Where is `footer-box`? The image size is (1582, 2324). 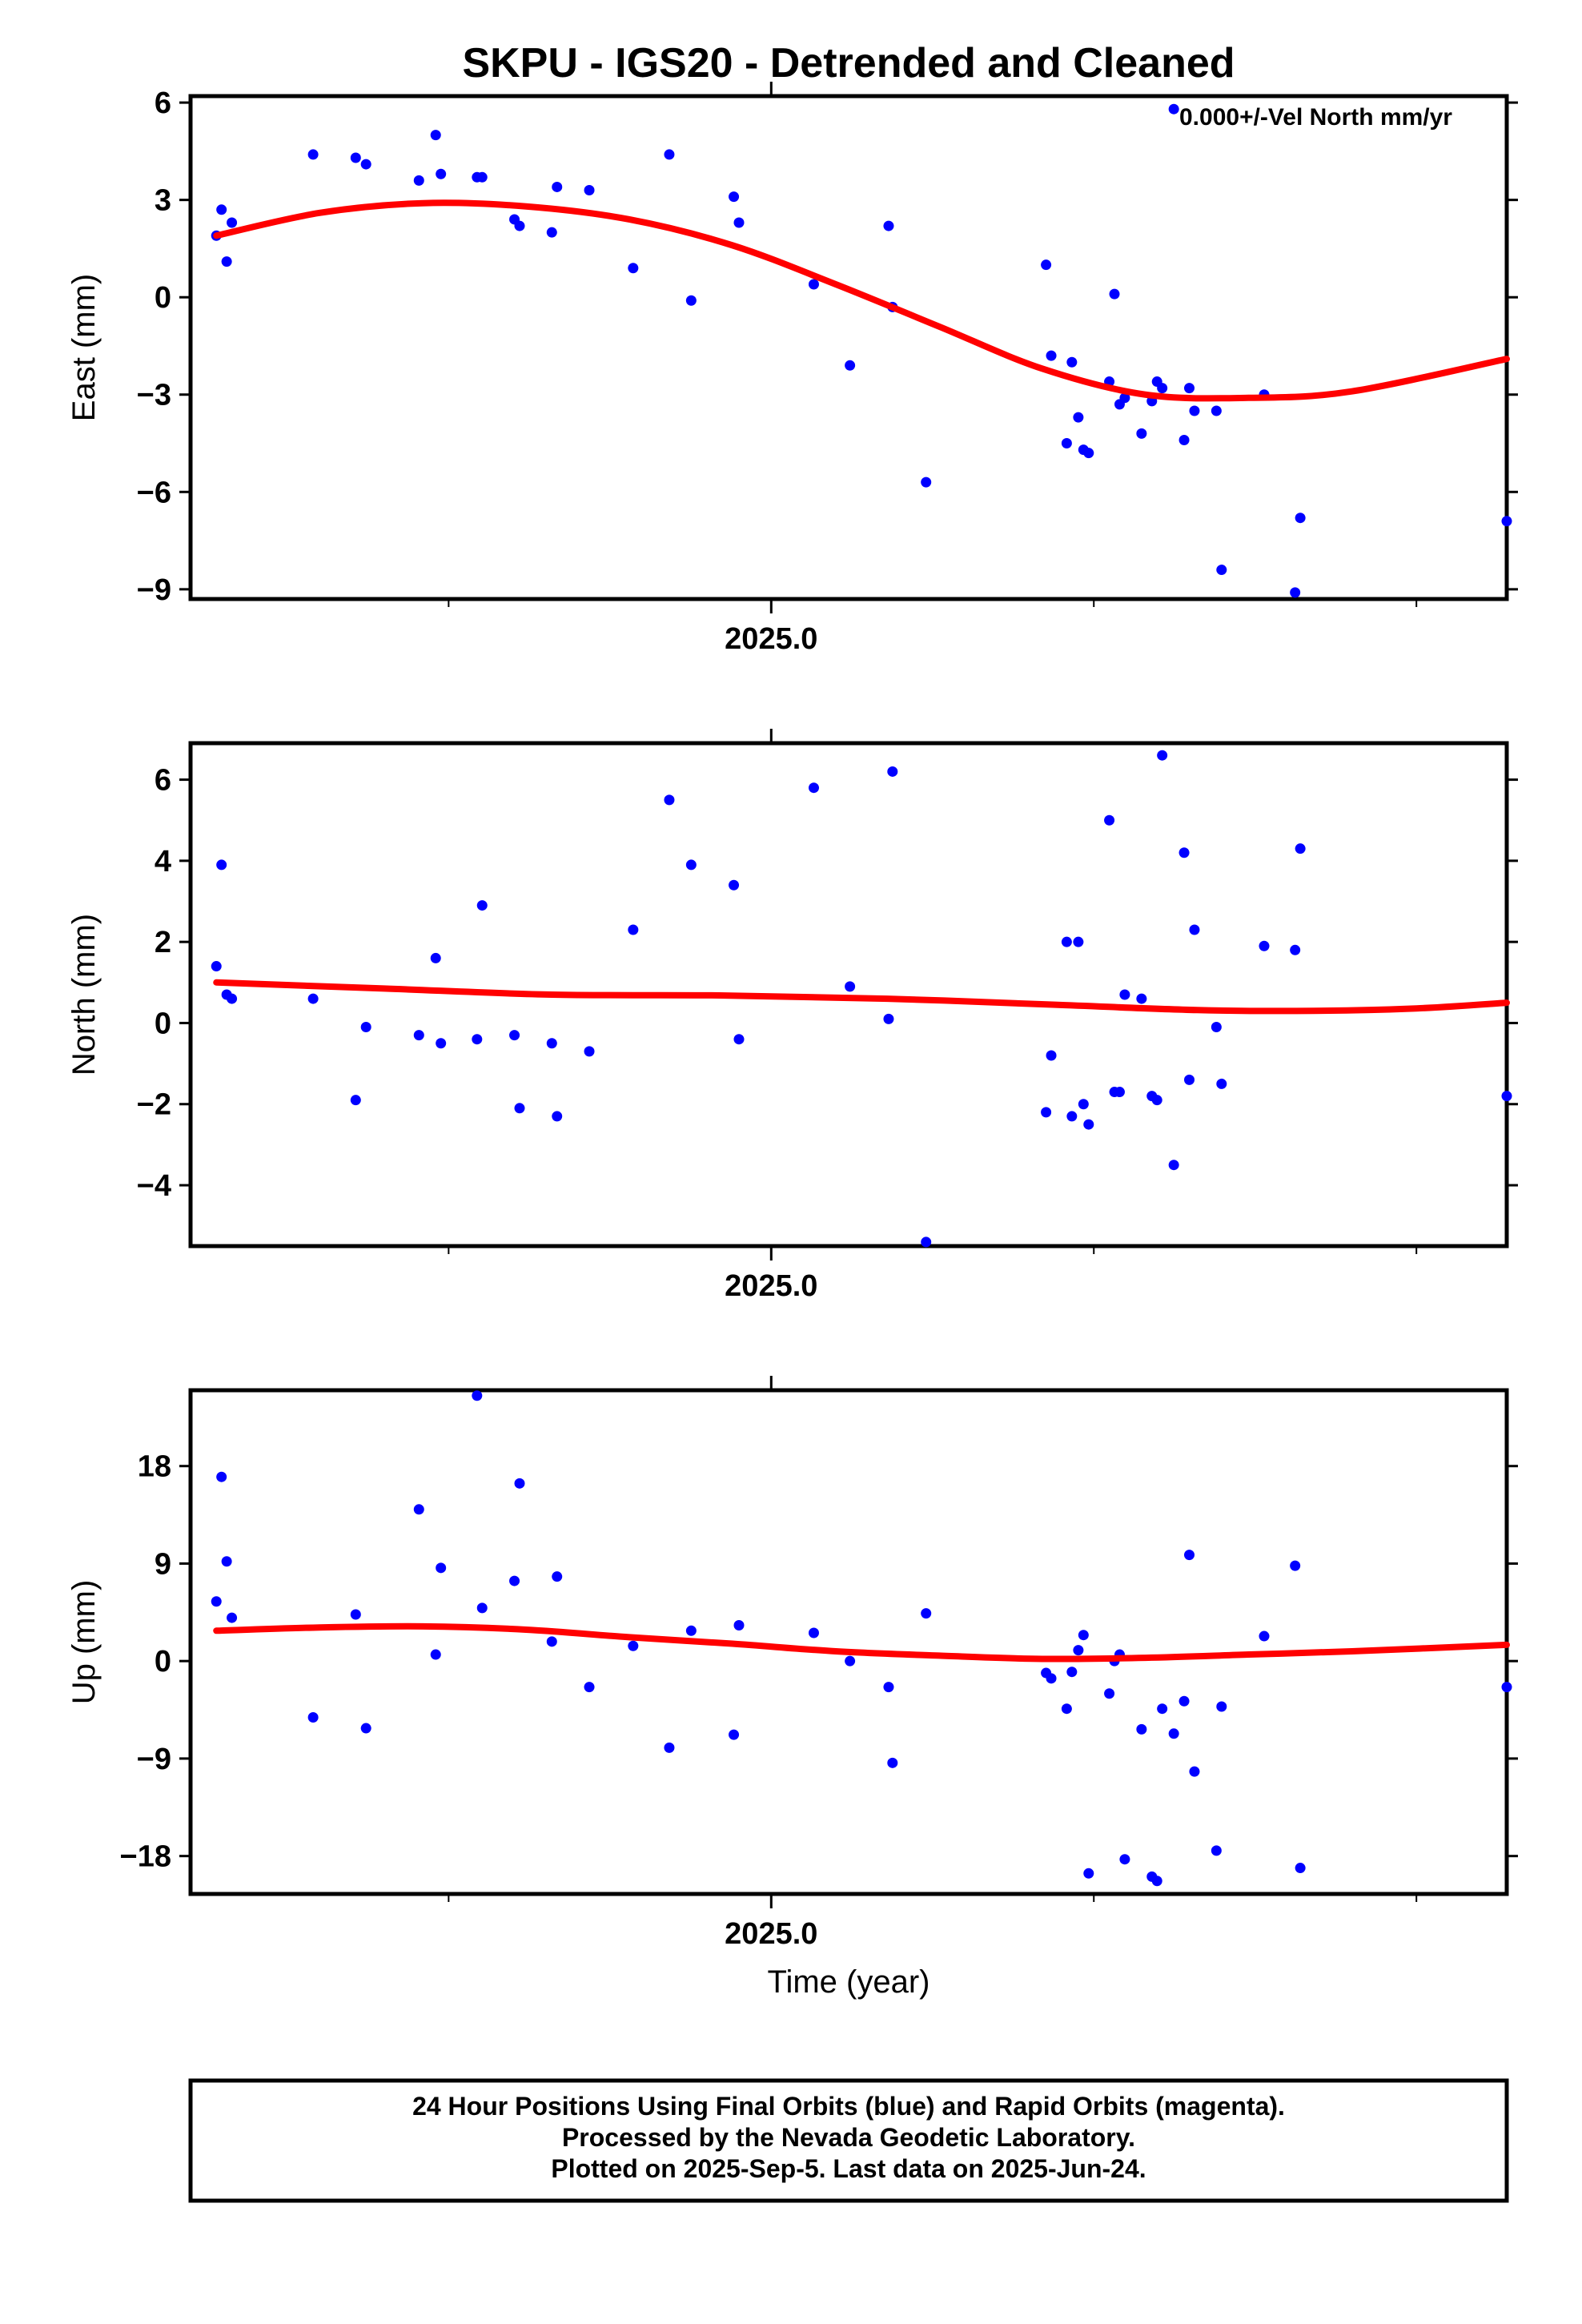 footer-box is located at coordinates (848, 2140).